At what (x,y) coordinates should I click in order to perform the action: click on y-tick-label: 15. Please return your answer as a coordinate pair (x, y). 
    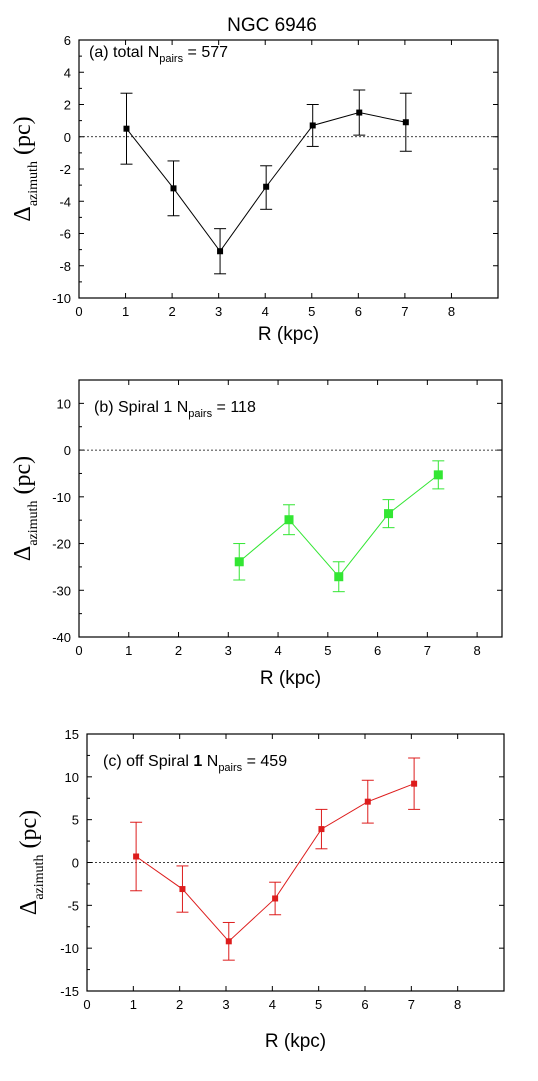
    Looking at the image, I should click on (72, 734).